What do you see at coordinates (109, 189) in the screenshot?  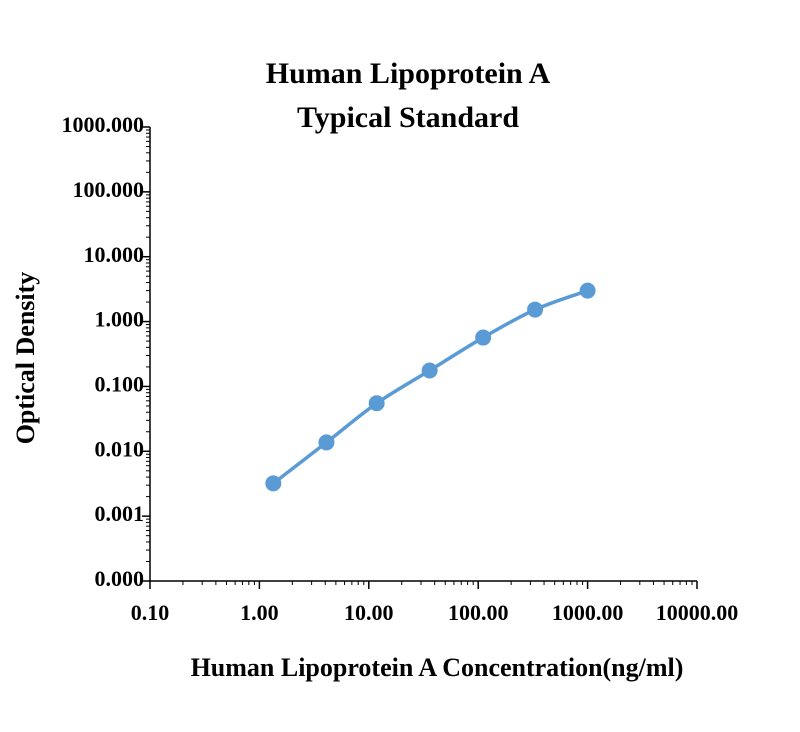 I see `y-tick-label: 100.000` at bounding box center [109, 189].